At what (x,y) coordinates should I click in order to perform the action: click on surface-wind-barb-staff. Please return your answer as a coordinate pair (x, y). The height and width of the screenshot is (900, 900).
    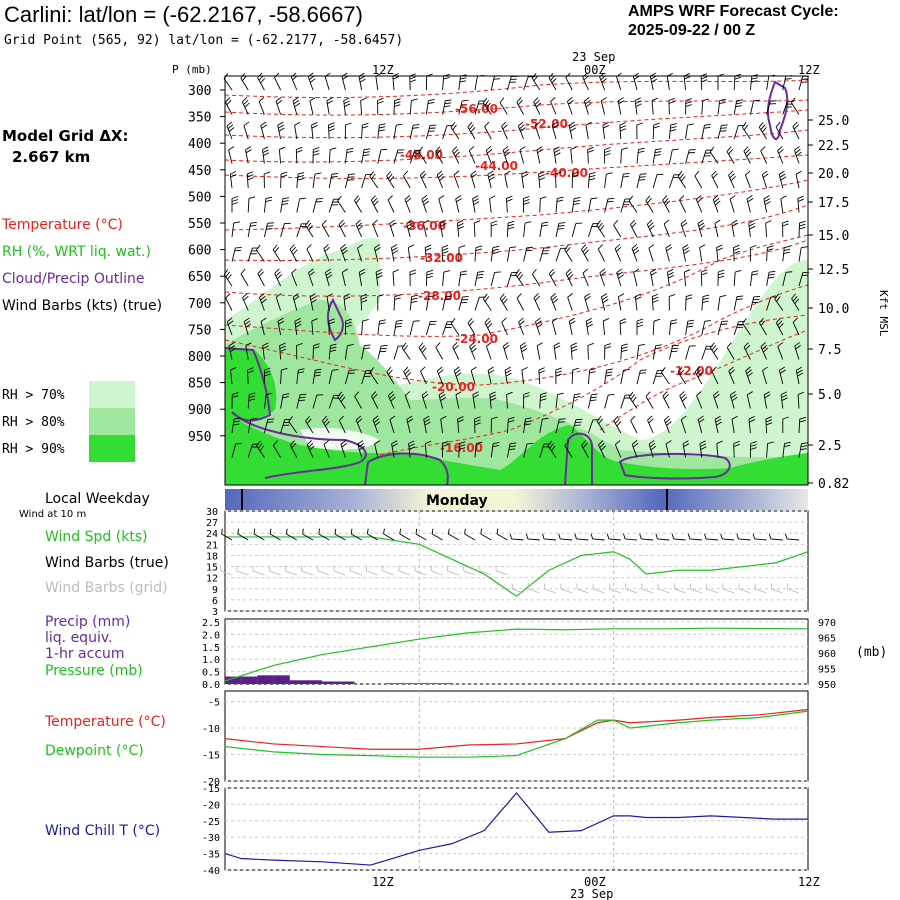
    Looking at the image, I should click on (744, 539).